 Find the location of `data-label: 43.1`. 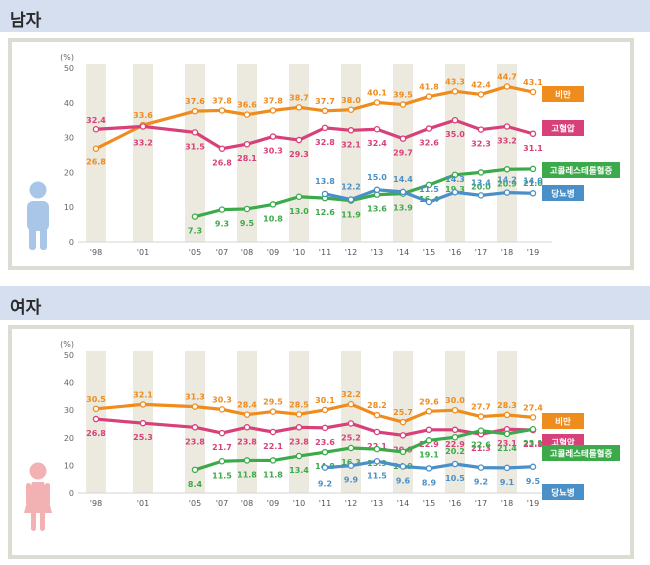

data-label: 43.1 is located at coordinates (533, 82).